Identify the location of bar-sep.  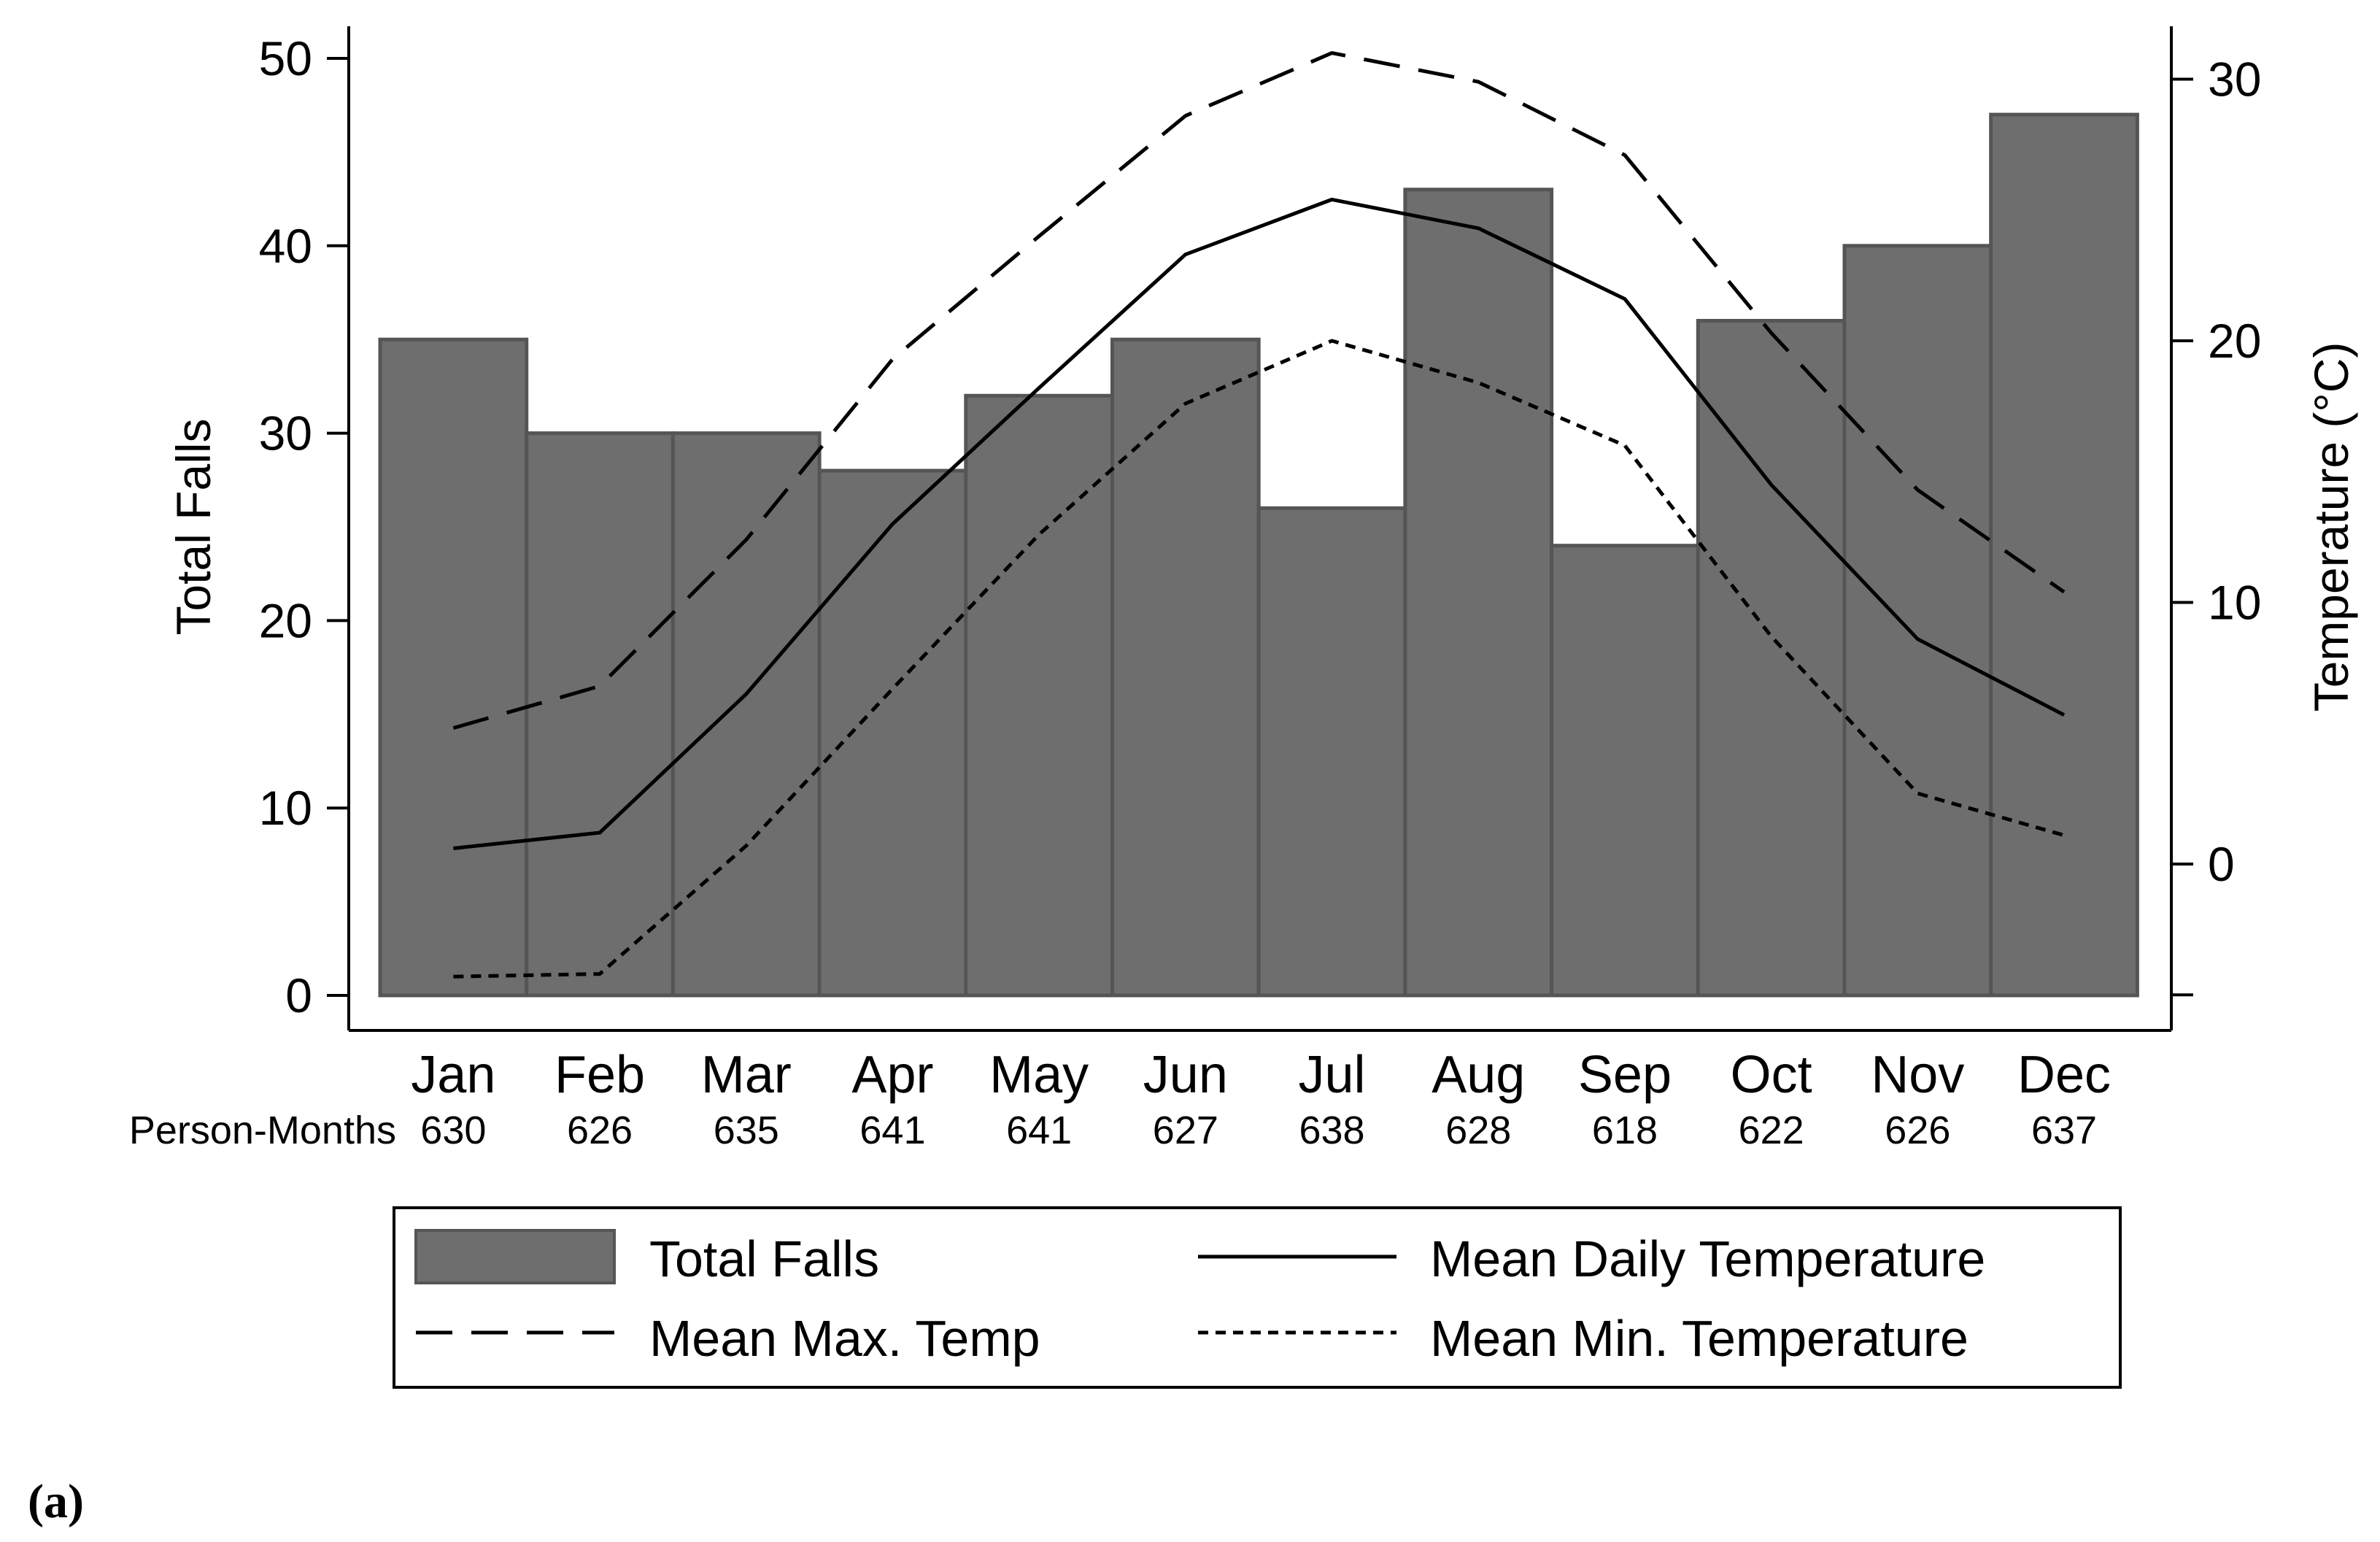
(1625, 771).